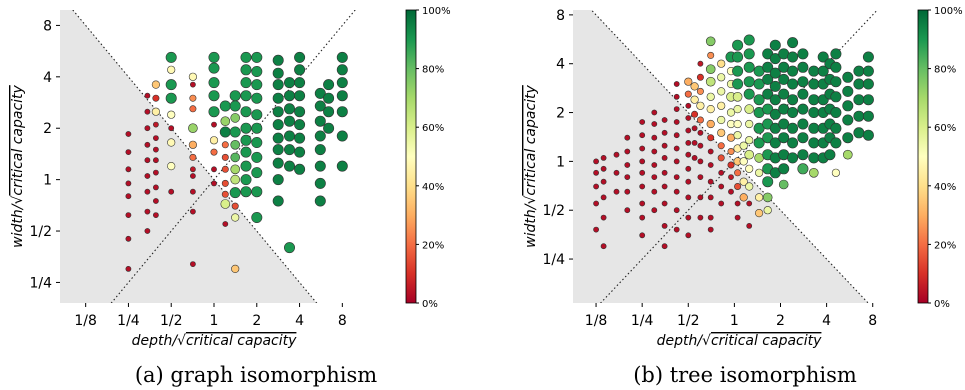 The image size is (965, 390). What do you see at coordinates (872, 321) in the screenshot?
I see `x-tick-label: 8` at bounding box center [872, 321].